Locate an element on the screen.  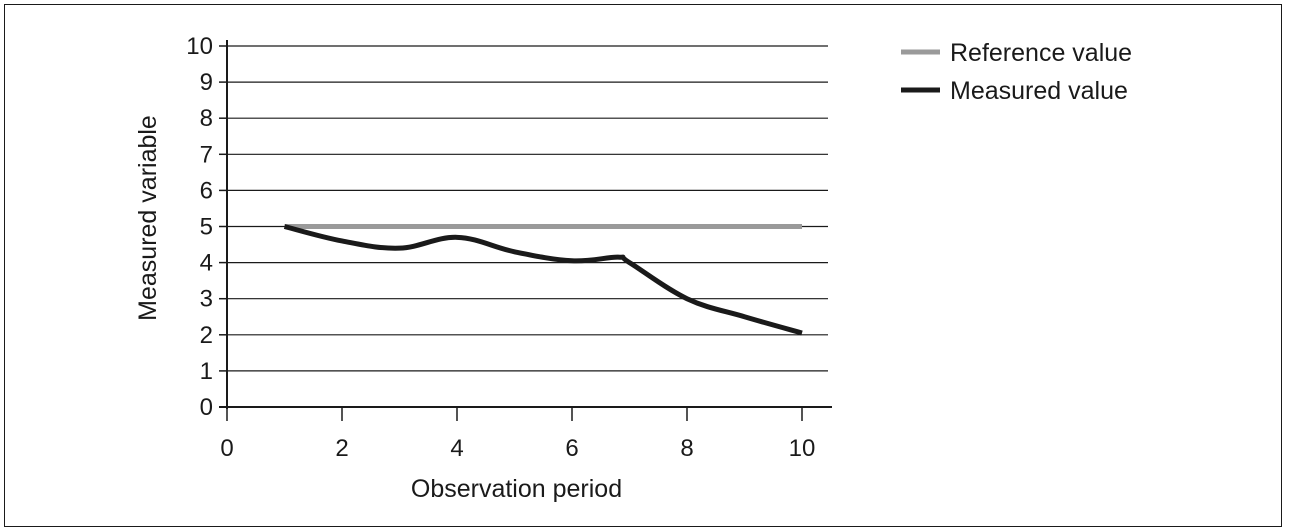
y-axis-label: Measured variable is located at coordinates (148, 218).